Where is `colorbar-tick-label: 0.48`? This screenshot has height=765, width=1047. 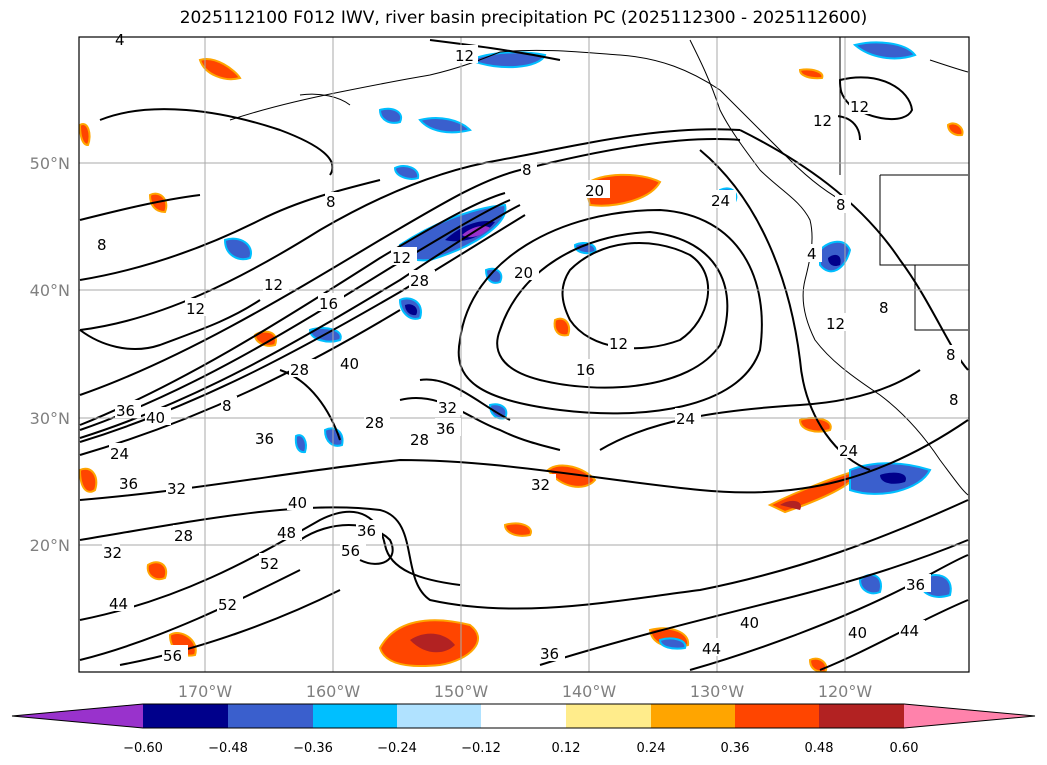
colorbar-tick-label: 0.48 is located at coordinates (819, 748).